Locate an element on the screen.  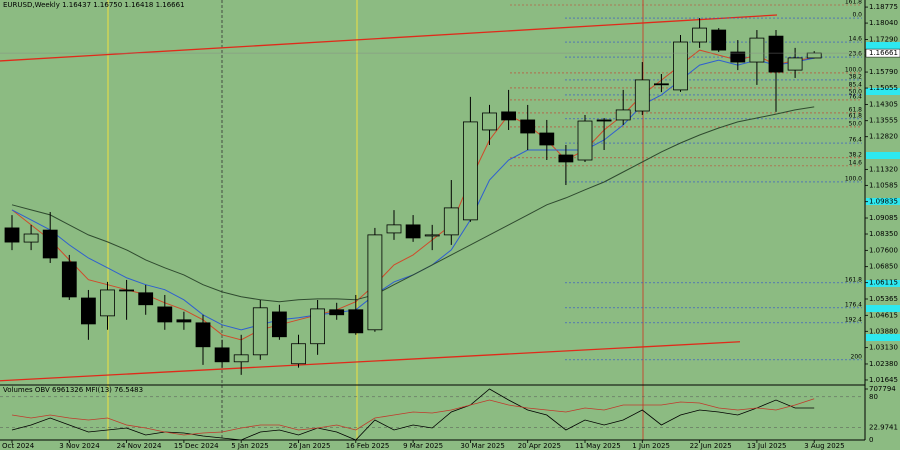
x-tick-label: 20 Apr 2025 is located at coordinates (539, 446).